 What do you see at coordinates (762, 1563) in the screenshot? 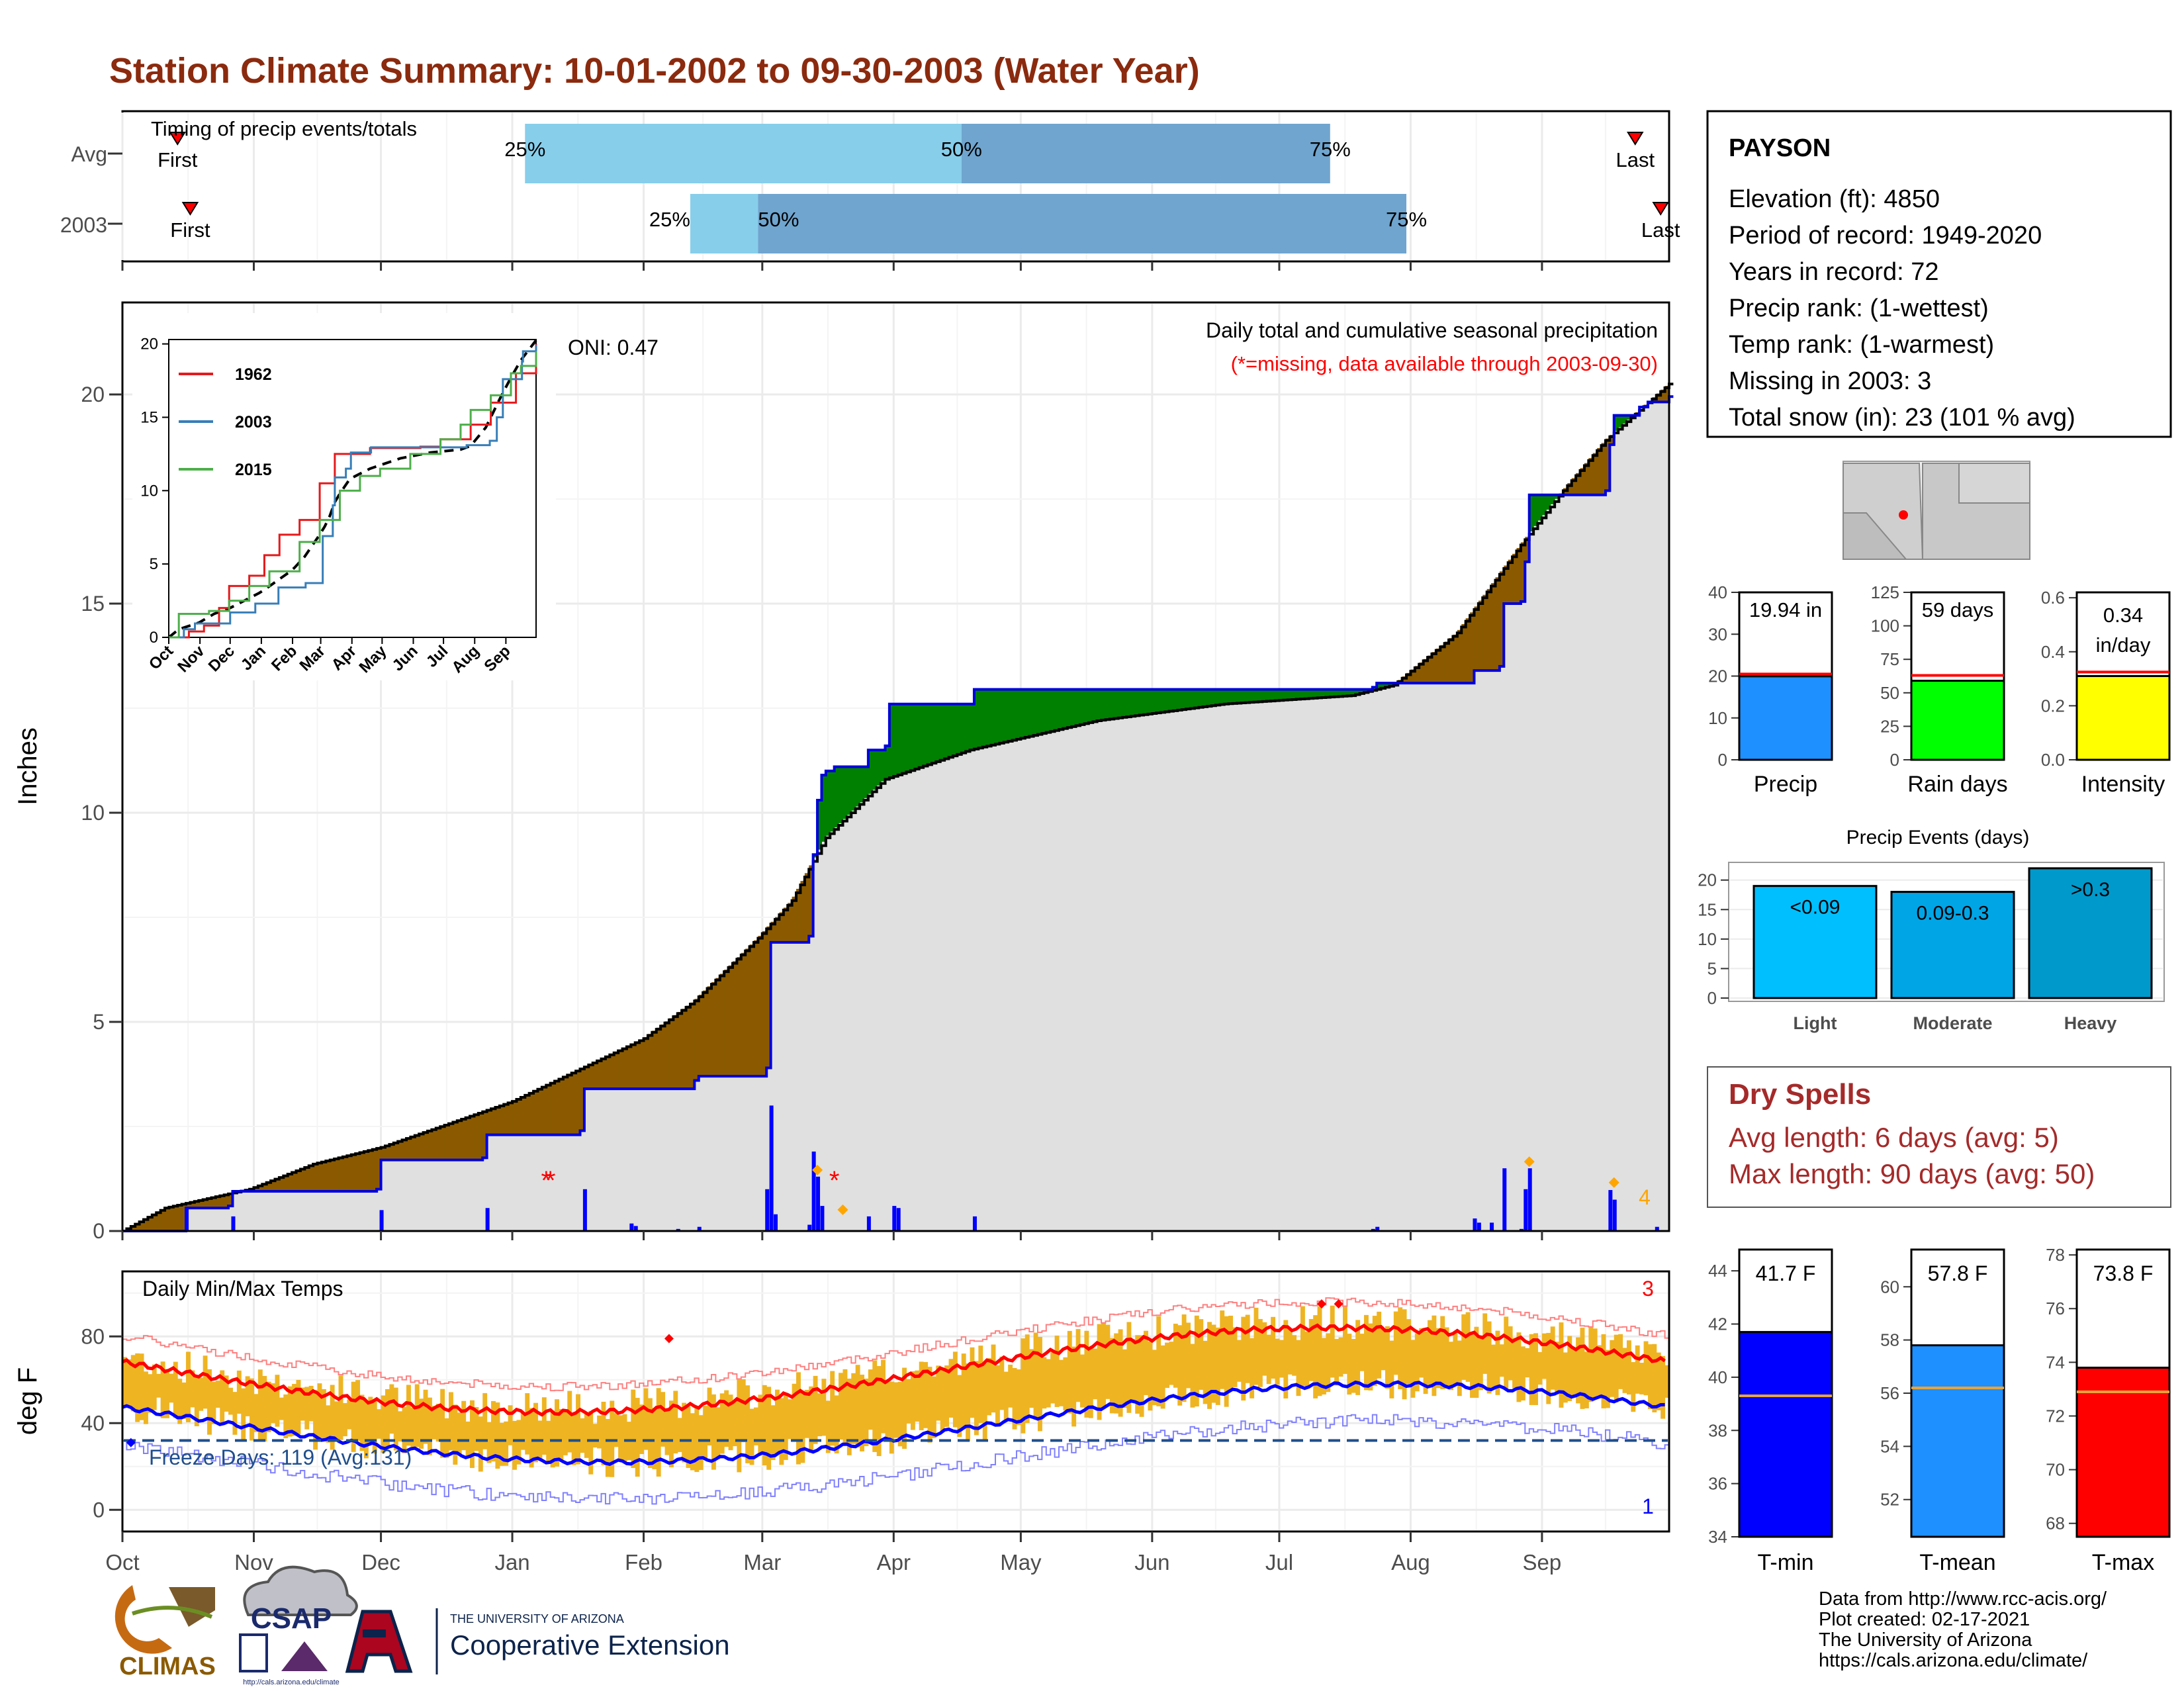
I see `month-label-Mar: Mar` at bounding box center [762, 1563].